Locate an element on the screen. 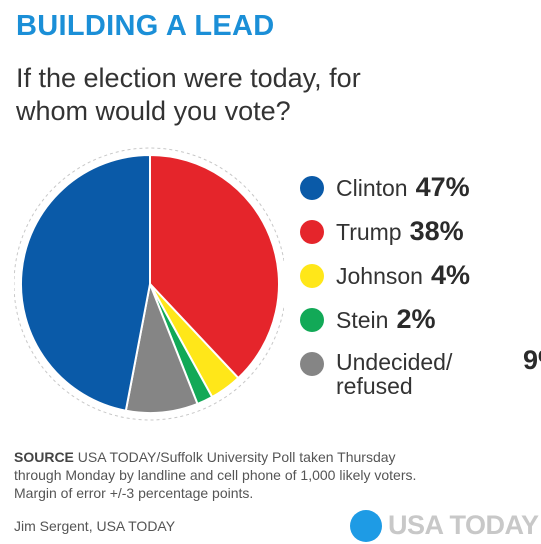  pie-slice-clinton is located at coordinates (85, 283).